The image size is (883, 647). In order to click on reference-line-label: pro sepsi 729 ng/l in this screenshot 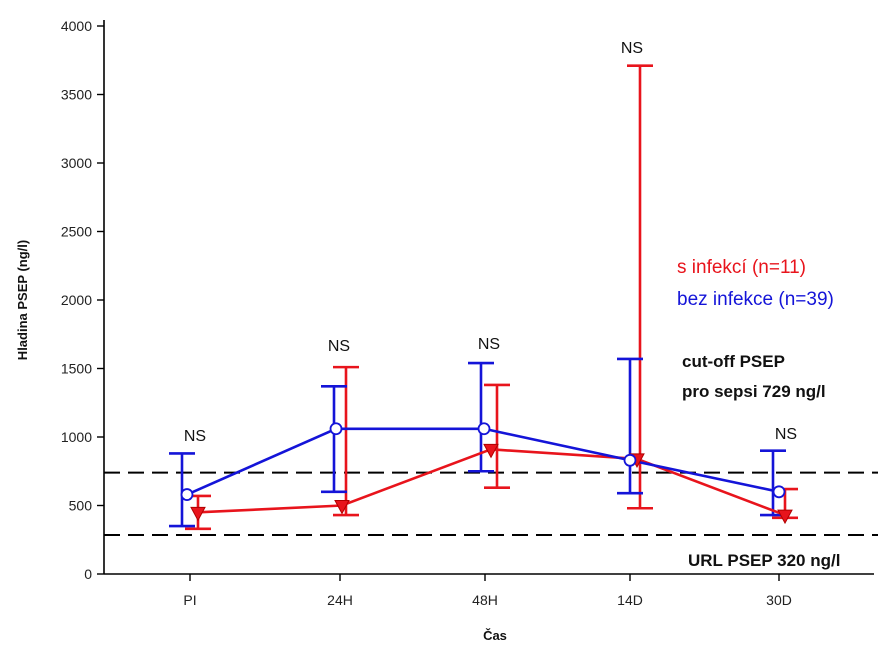, I will do `click(754, 391)`.